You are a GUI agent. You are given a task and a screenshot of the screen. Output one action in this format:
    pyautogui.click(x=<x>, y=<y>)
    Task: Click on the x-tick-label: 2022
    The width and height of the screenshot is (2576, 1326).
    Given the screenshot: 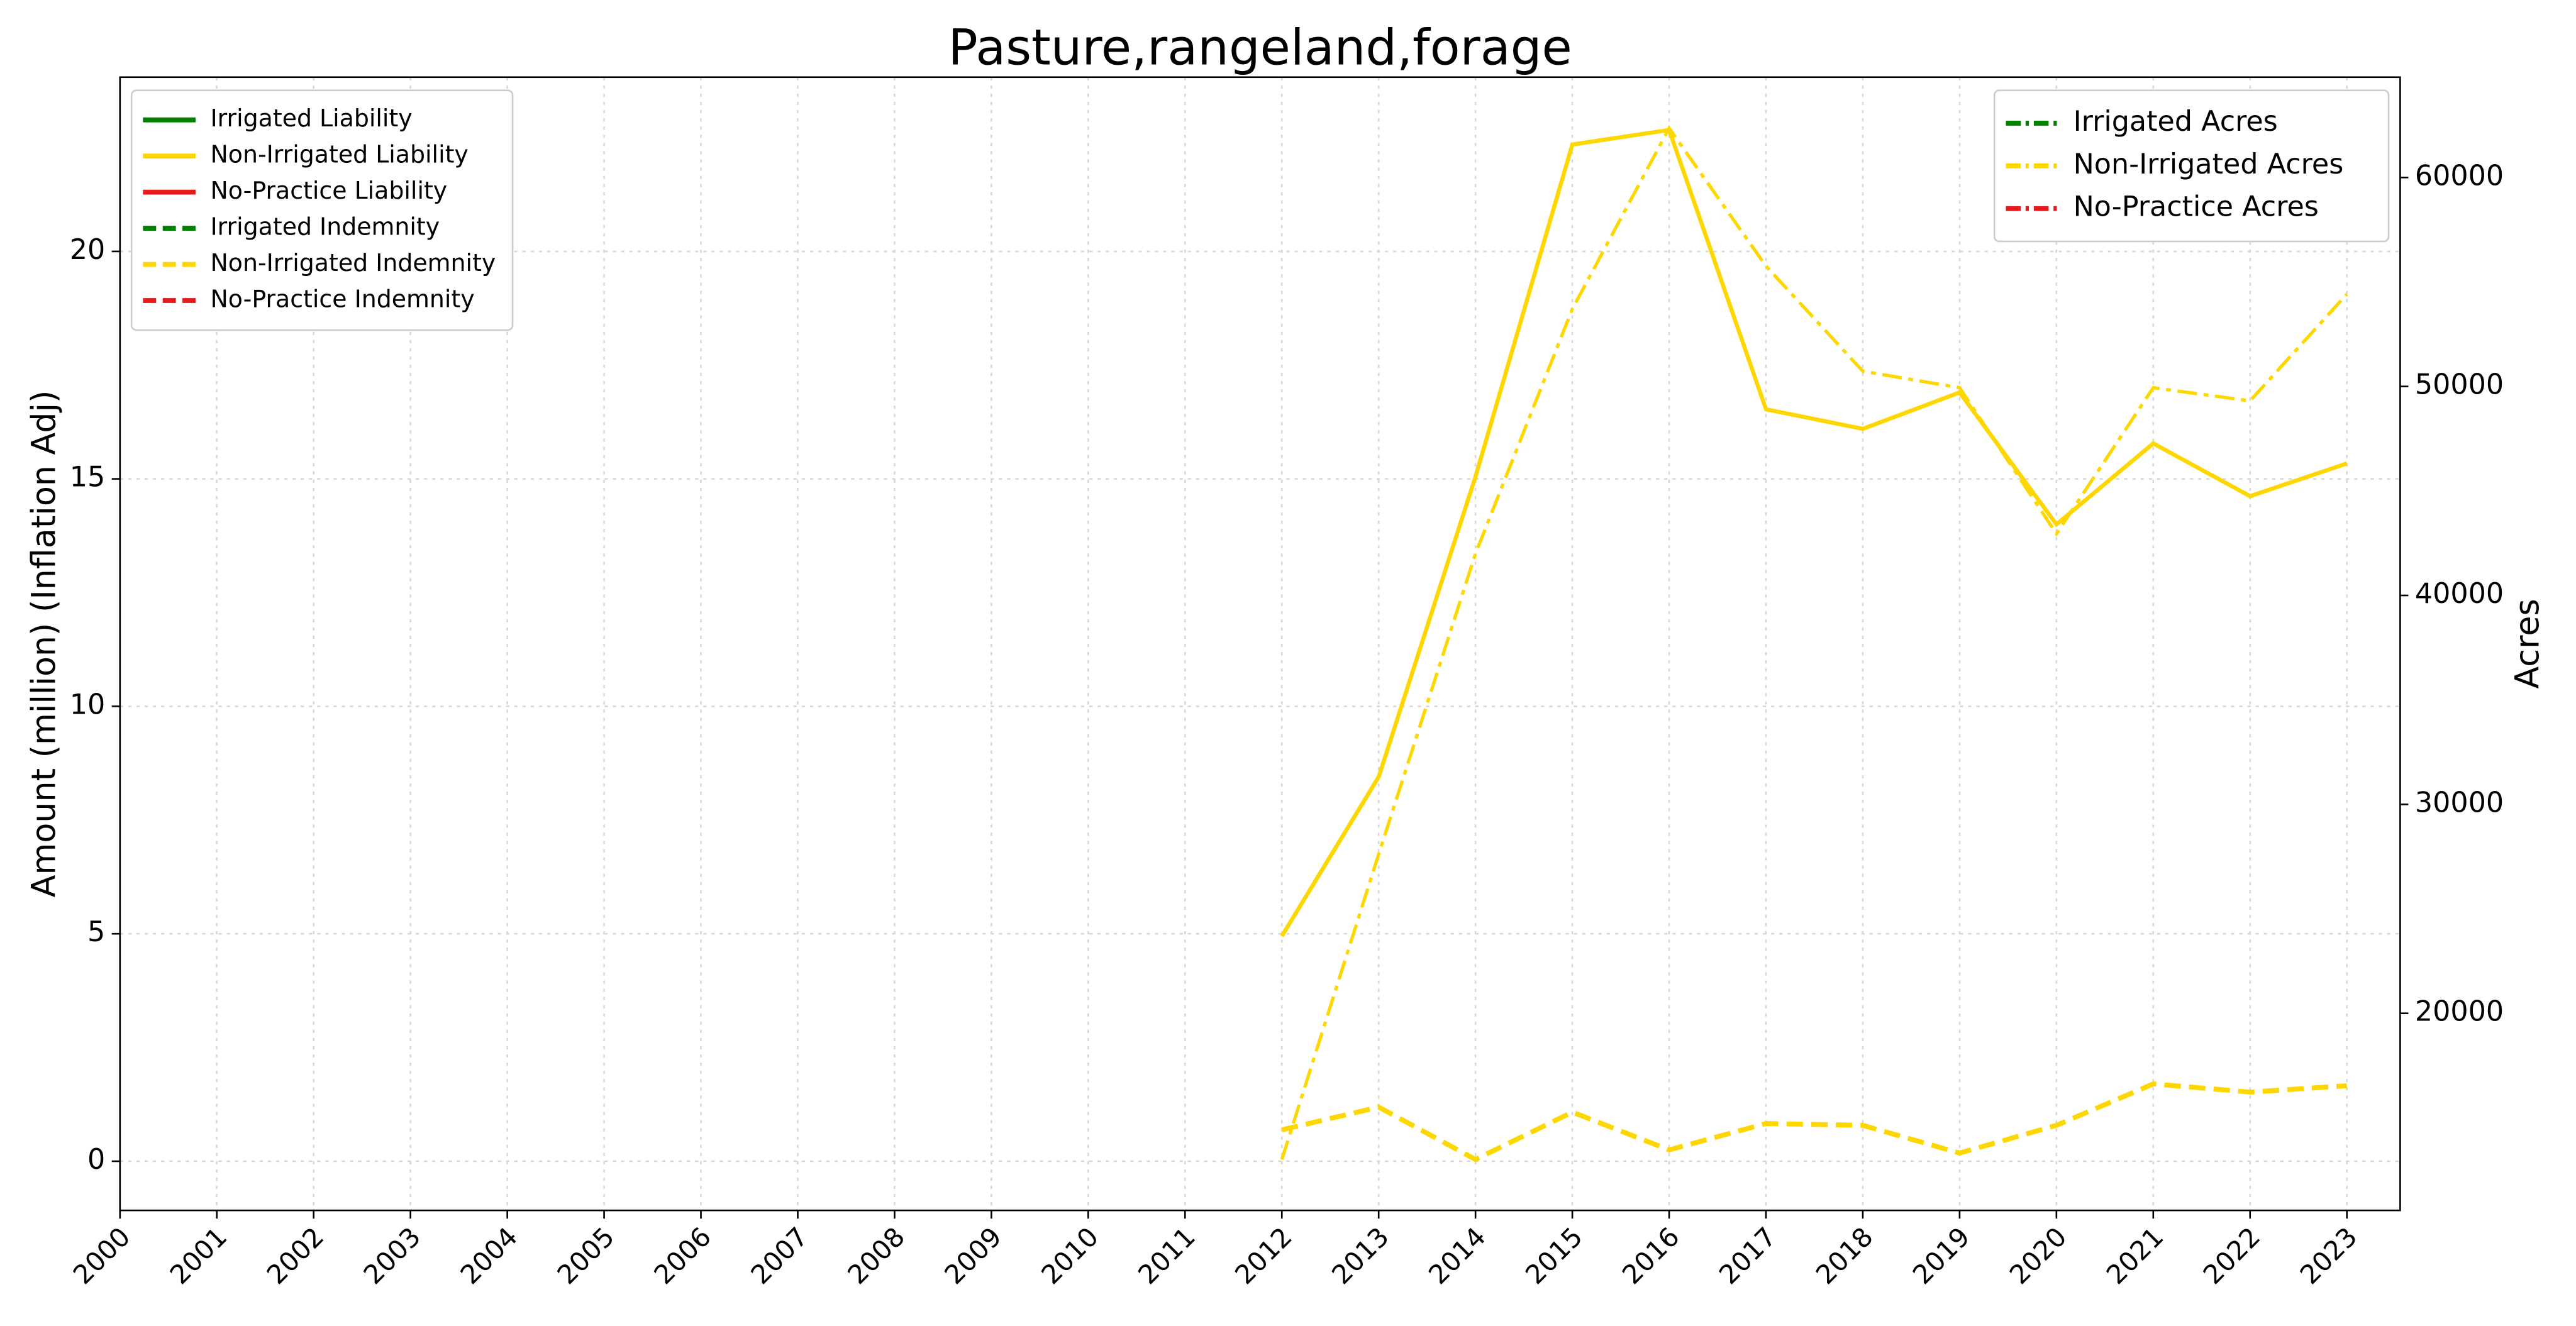 What is the action you would take?
    pyautogui.click(x=2232, y=1255)
    